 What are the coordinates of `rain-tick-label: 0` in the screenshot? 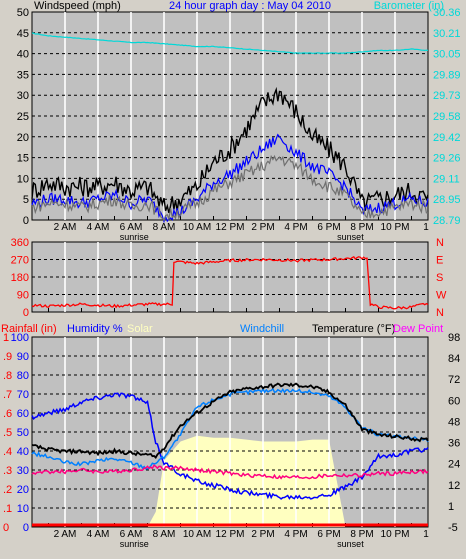 It's located at (6, 528).